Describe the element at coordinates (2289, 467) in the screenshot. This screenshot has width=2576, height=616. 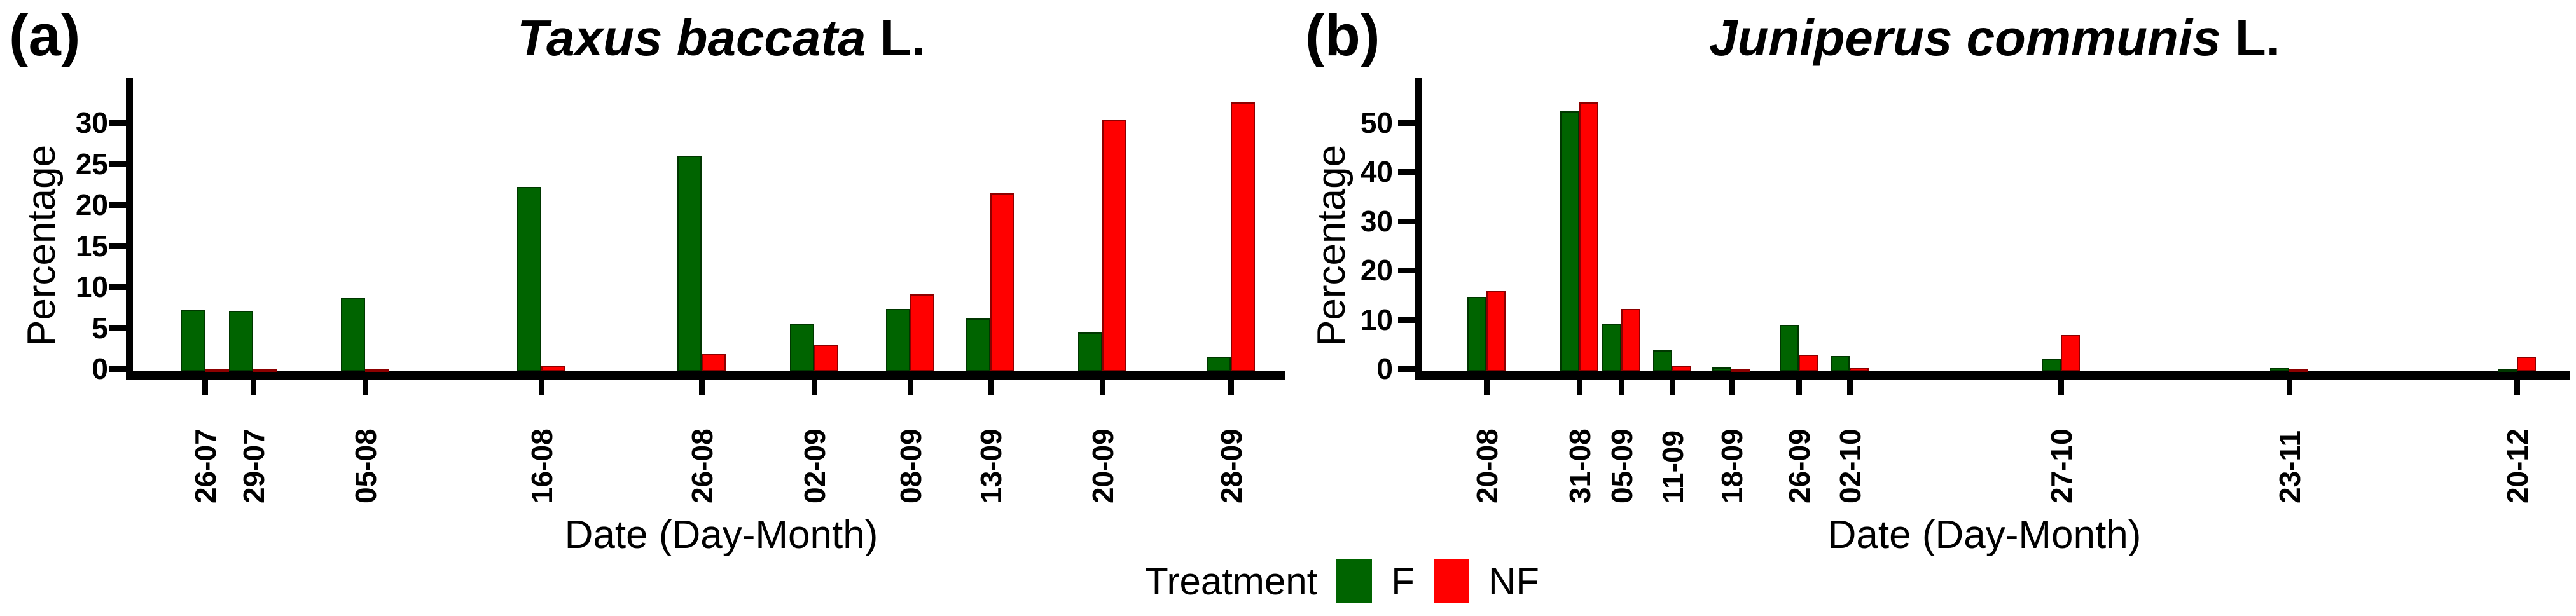
I see `x-tick-label: 23-11` at that location.